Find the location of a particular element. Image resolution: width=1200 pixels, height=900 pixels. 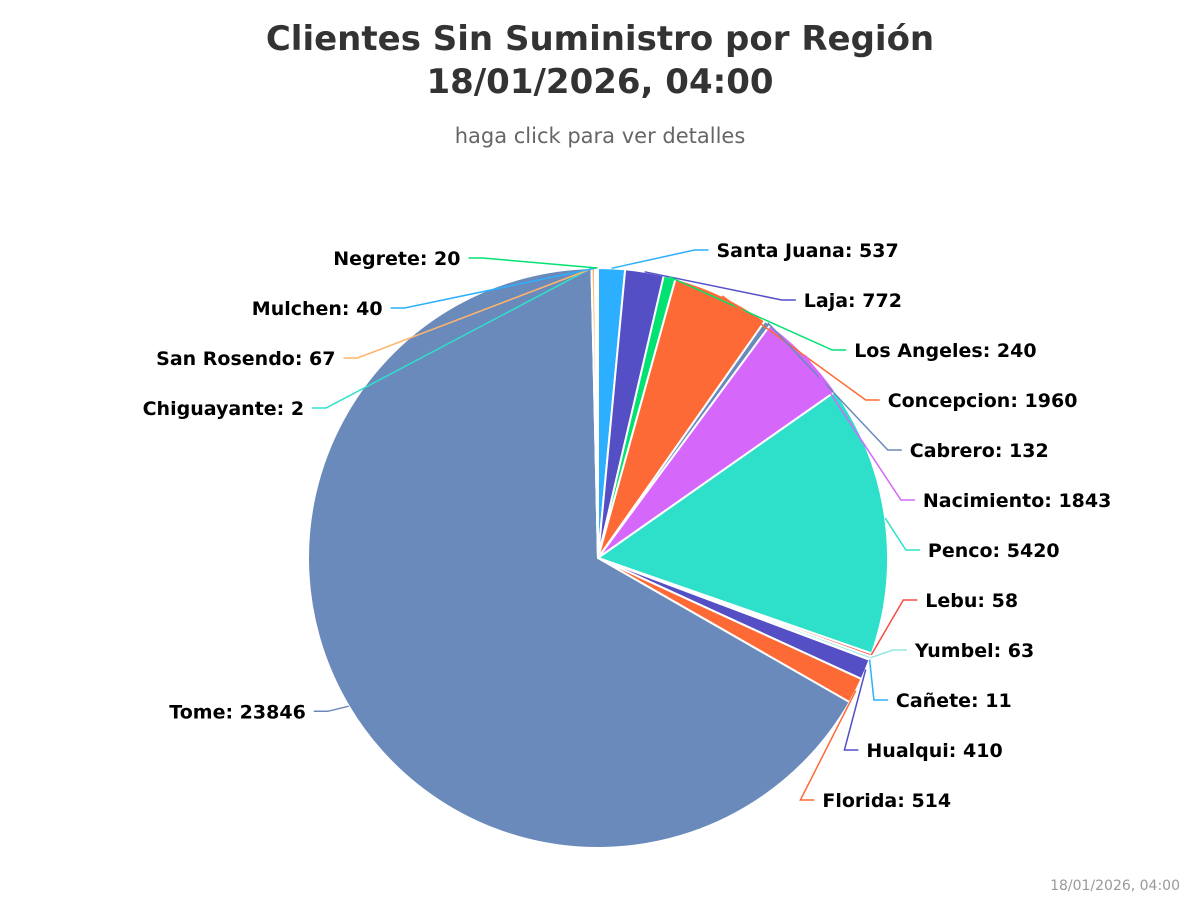

data-label-los-angeles: Los Angeles: 240 is located at coordinates (945, 351).